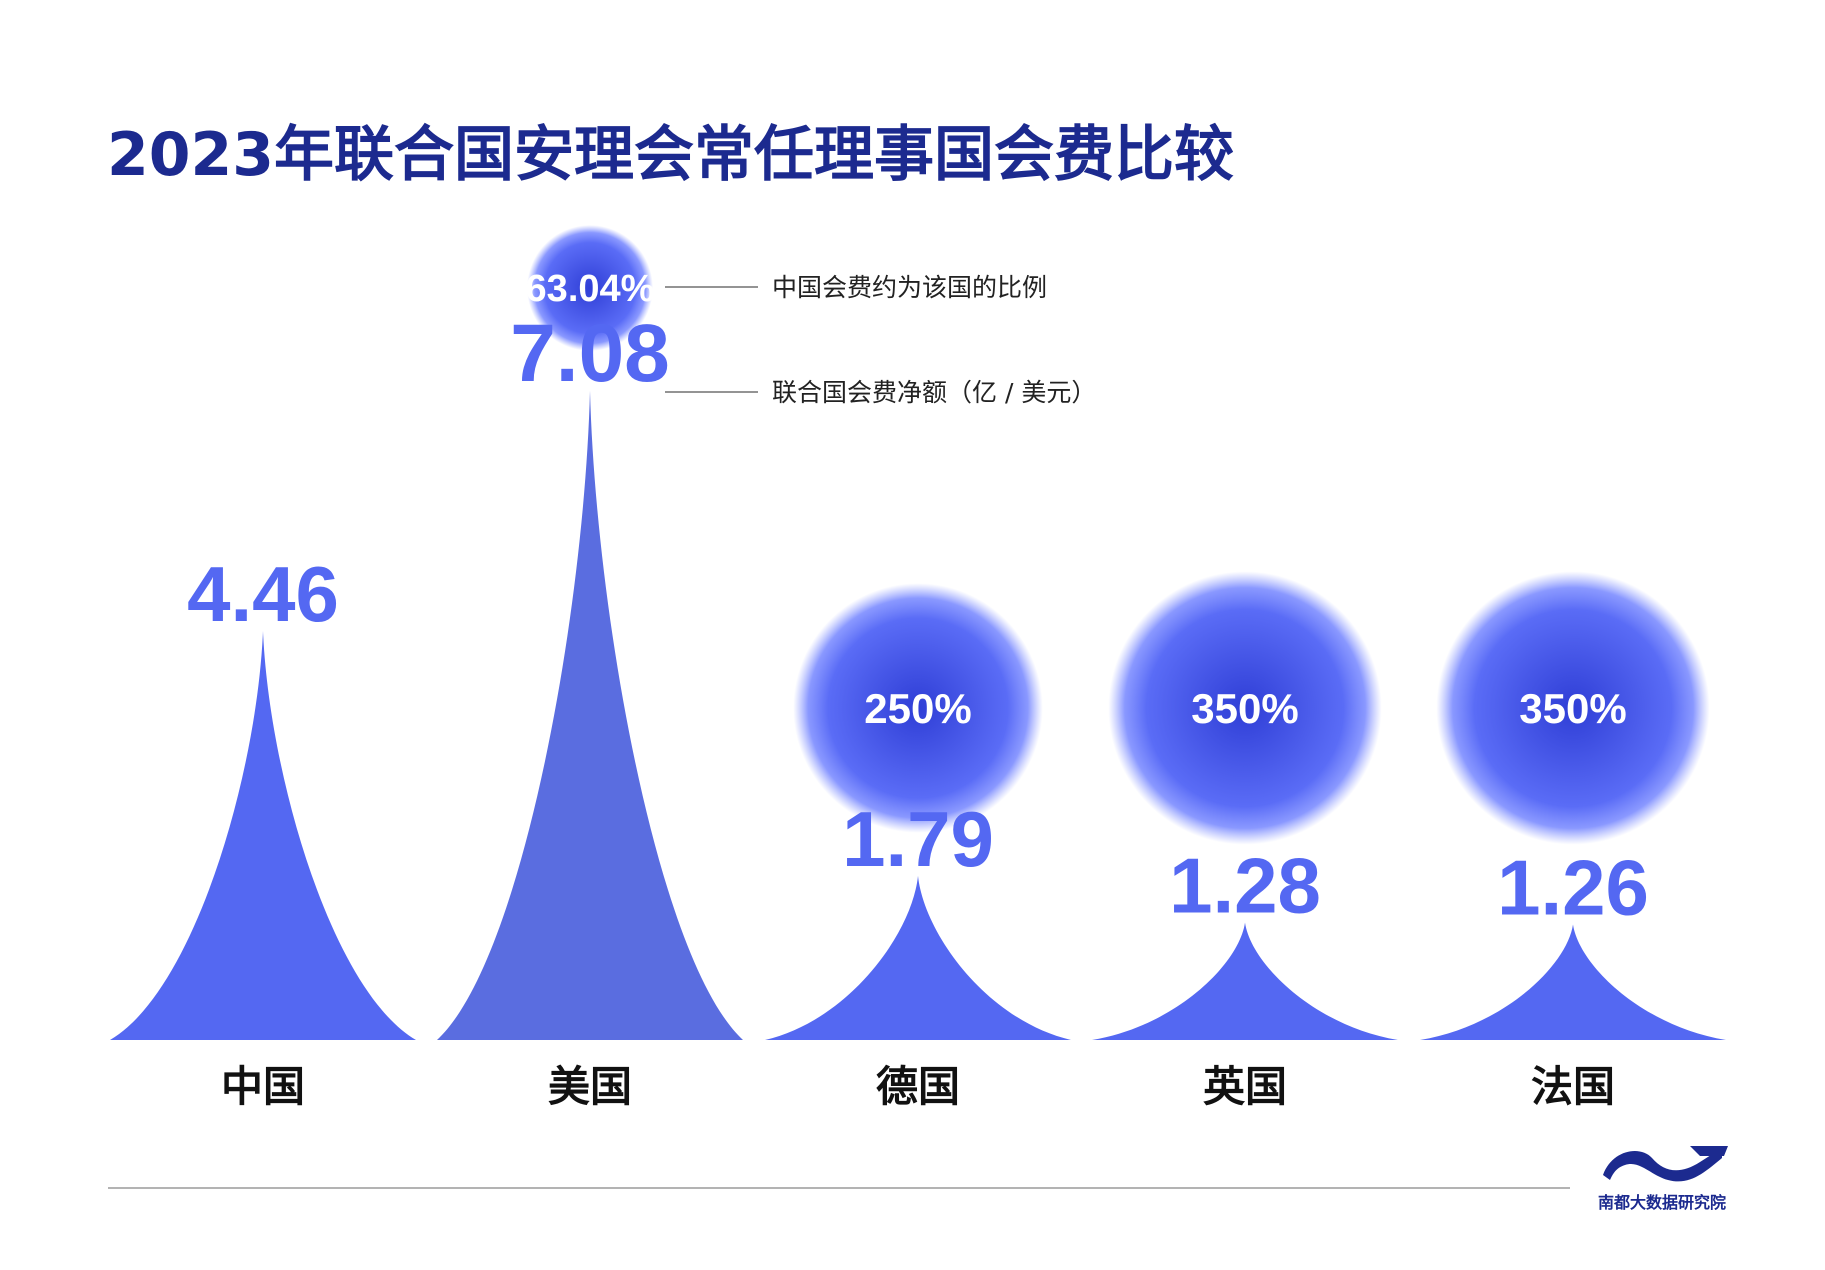  What do you see at coordinates (590, 1086) in the screenshot?
I see `category-label-2: 美国` at bounding box center [590, 1086].